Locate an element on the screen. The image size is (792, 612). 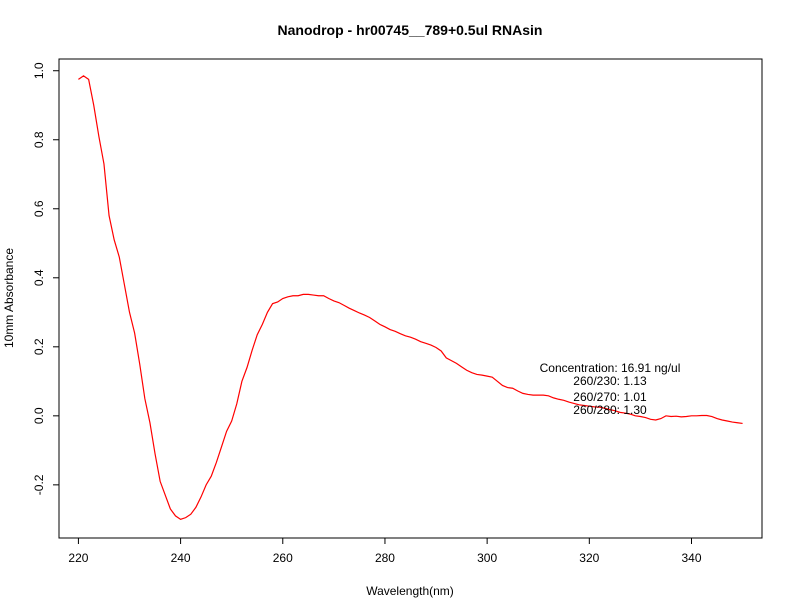
y-tick-label: 0.4 is located at coordinates (39, 277).